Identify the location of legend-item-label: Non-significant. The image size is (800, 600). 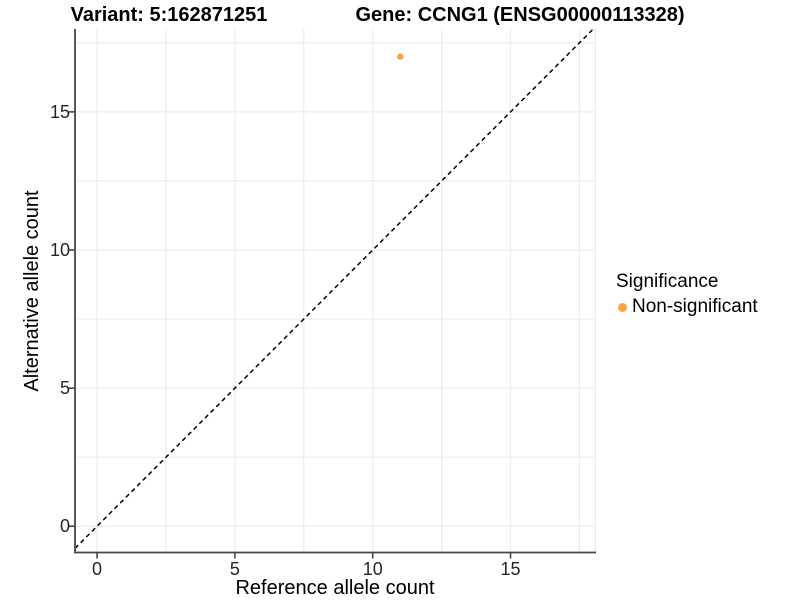
(695, 306).